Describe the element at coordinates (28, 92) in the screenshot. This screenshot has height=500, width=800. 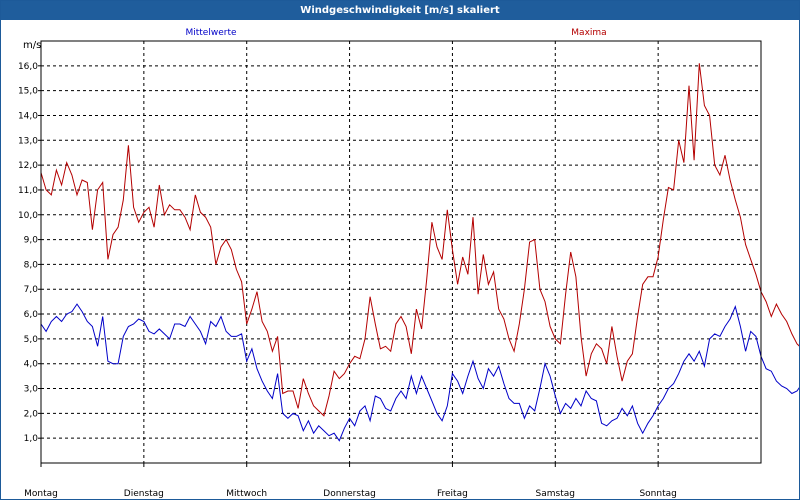
I see `y-tick-label: 15,0` at that location.